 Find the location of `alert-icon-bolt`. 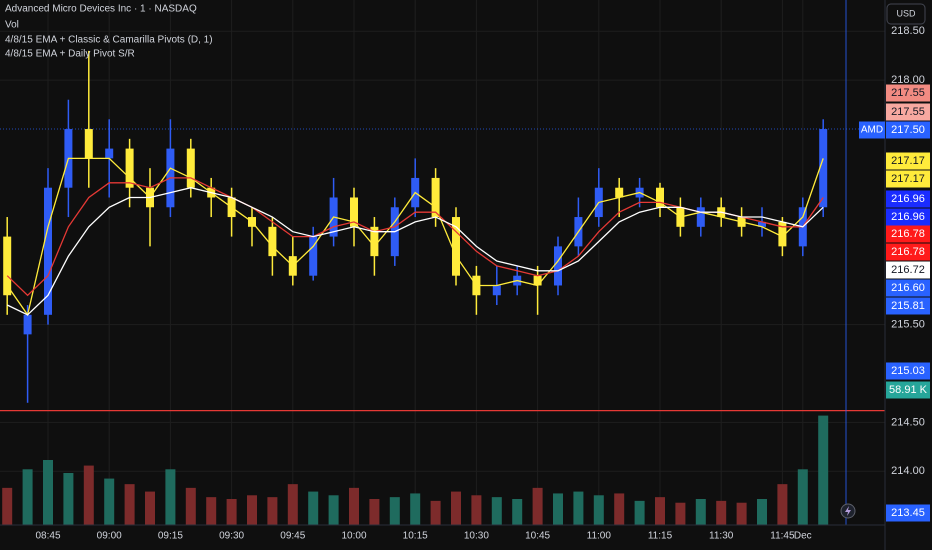

alert-icon-bolt is located at coordinates (848, 511).